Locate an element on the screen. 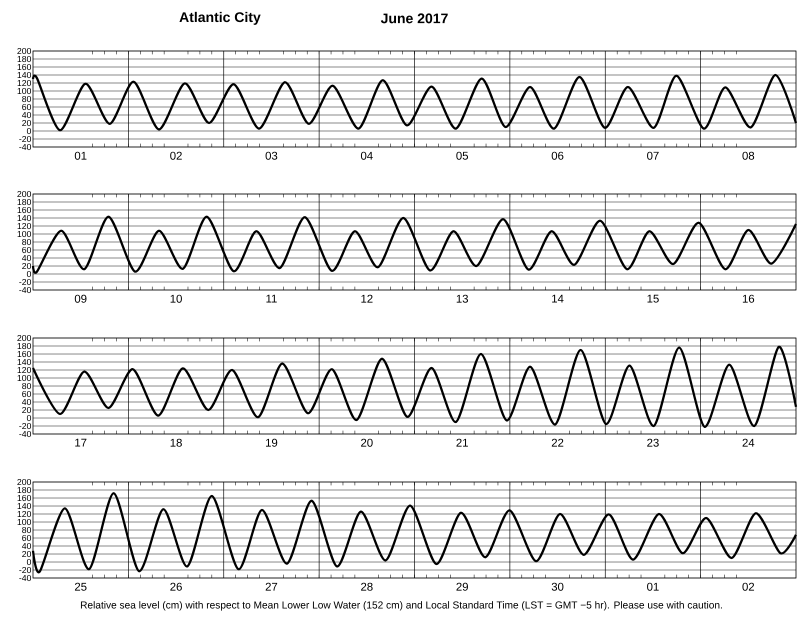 The width and height of the screenshot is (800, 618). x-tick-label: 17 is located at coordinates (80, 442).